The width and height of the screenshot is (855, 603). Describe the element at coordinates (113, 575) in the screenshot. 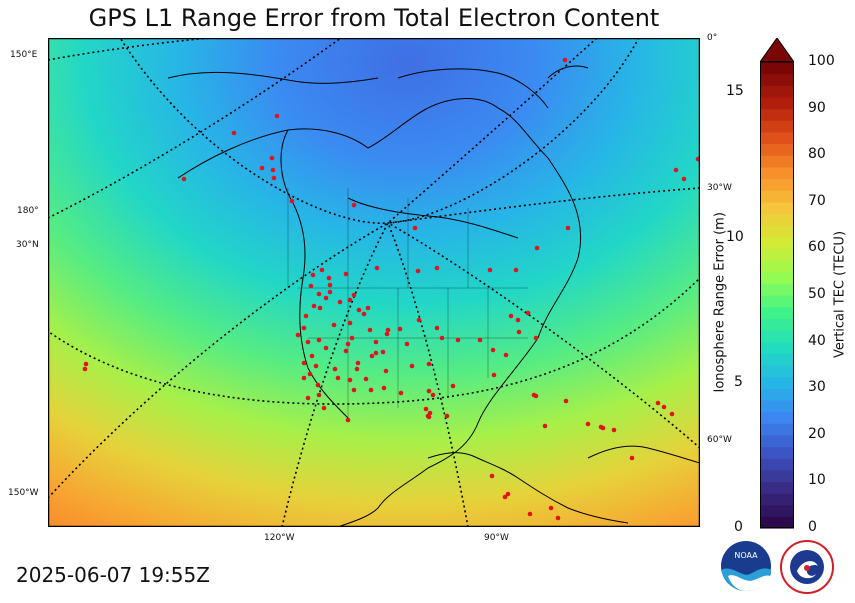

I see `timestamp: 2025-06-07 19:55Z` at that location.